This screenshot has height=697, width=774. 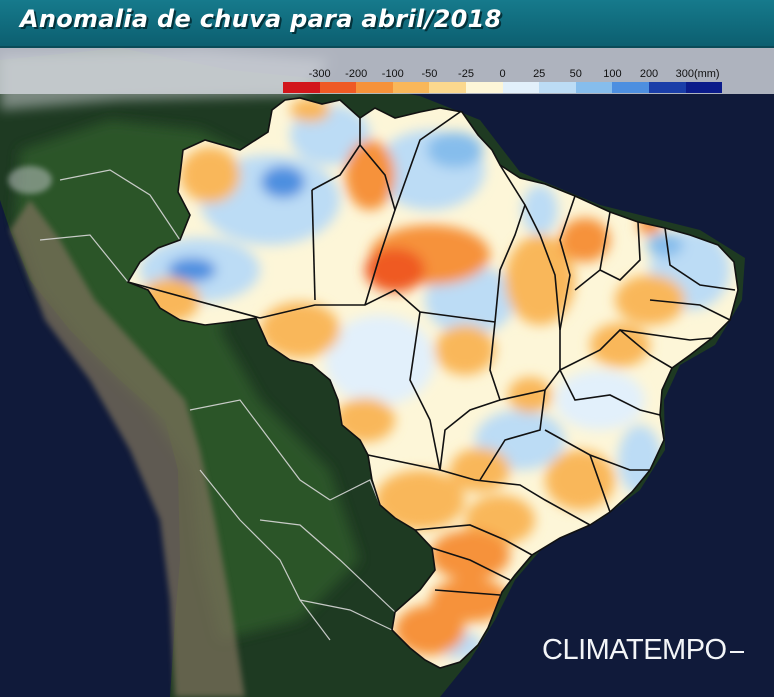 I want to click on climatempo-logo: CLIMATEMPO, so click(x=634, y=650).